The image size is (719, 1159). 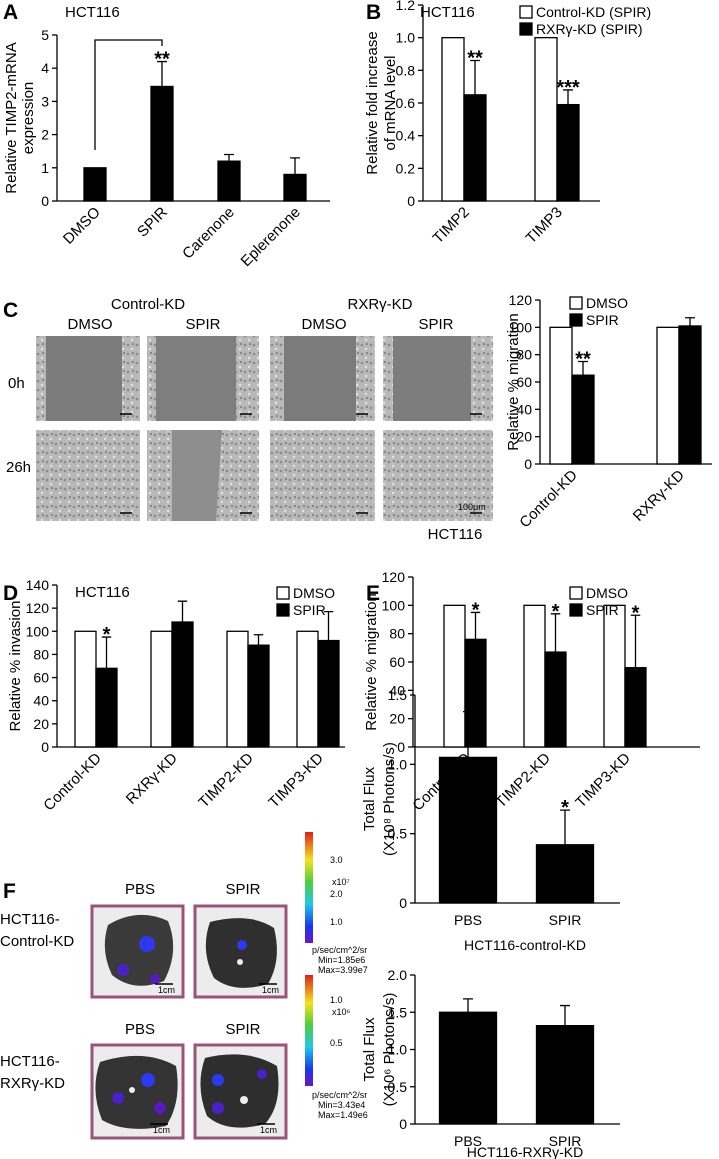 What do you see at coordinates (309, 1030) in the screenshot?
I see `colorbar` at bounding box center [309, 1030].